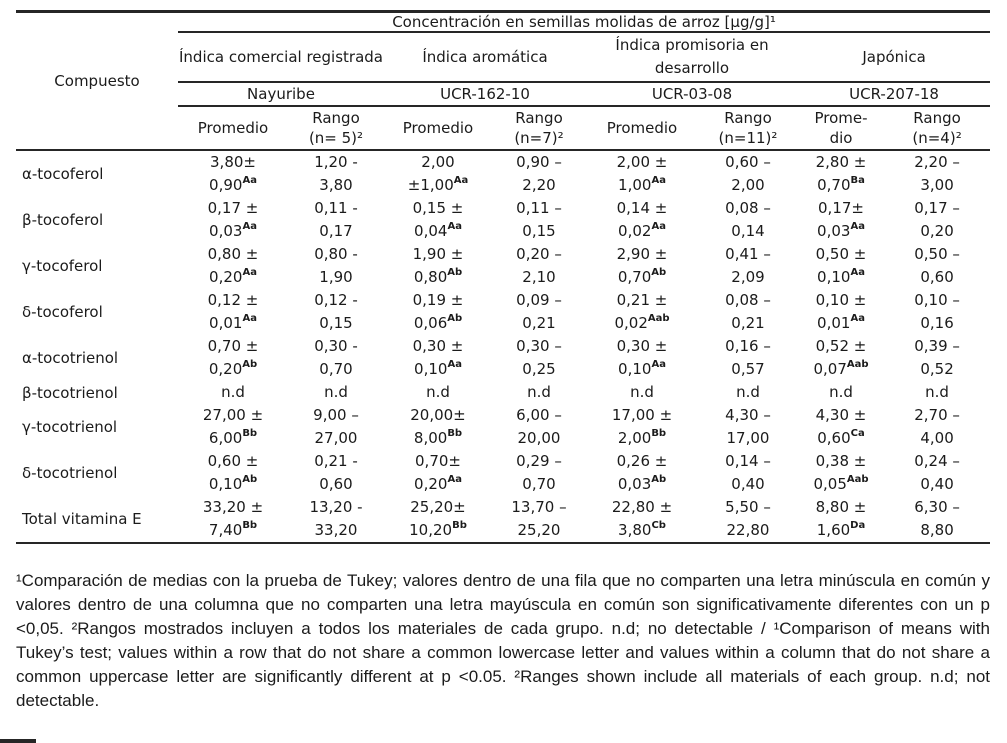  Describe the element at coordinates (858, 525) in the screenshot. I see `tukey-letter-superscript: Da` at that location.